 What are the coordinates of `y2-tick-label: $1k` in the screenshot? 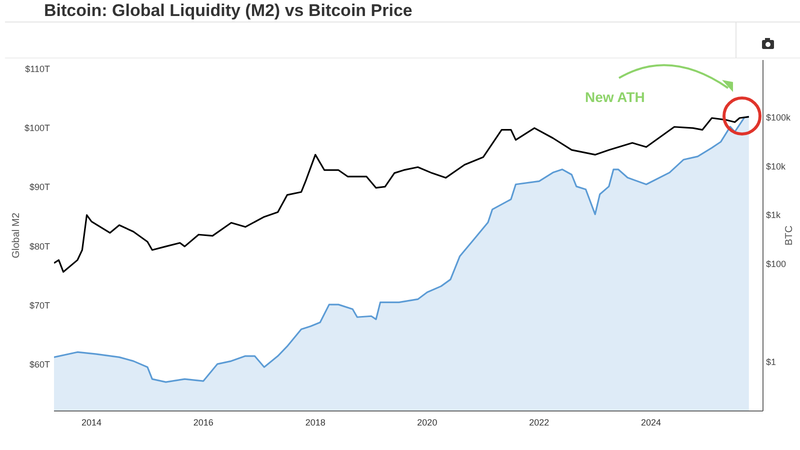 It's located at (774, 215).